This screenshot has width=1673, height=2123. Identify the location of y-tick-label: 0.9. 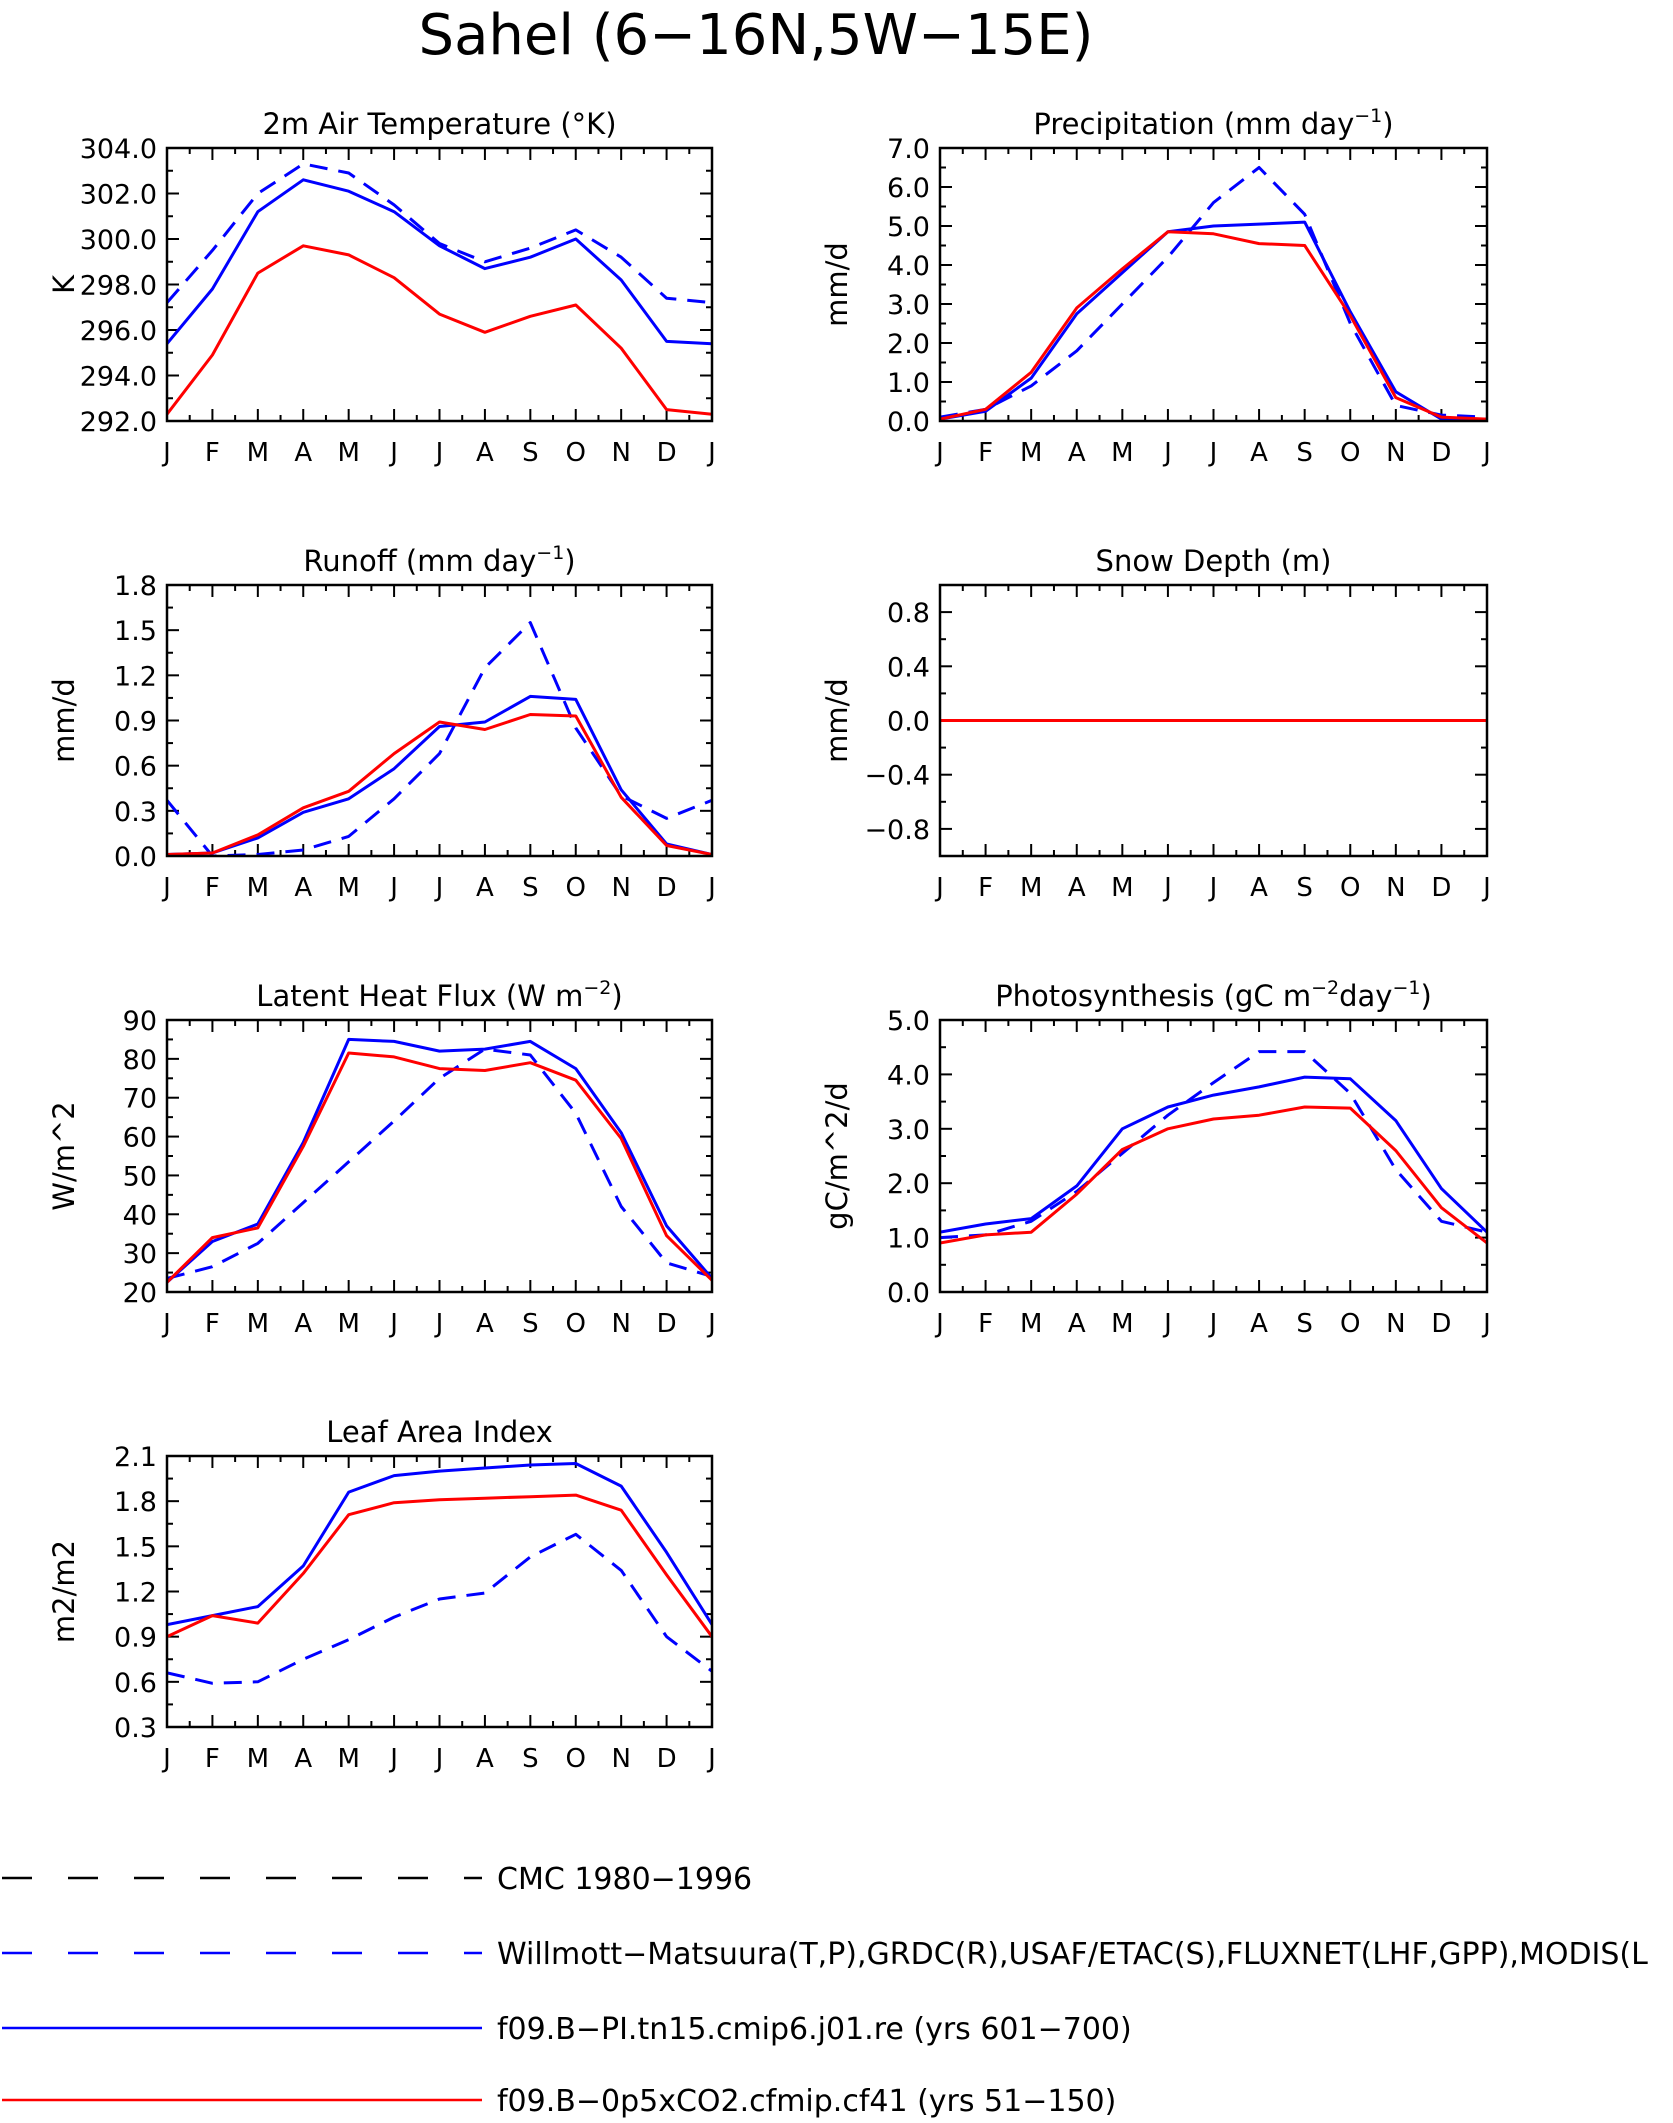
(135, 722).